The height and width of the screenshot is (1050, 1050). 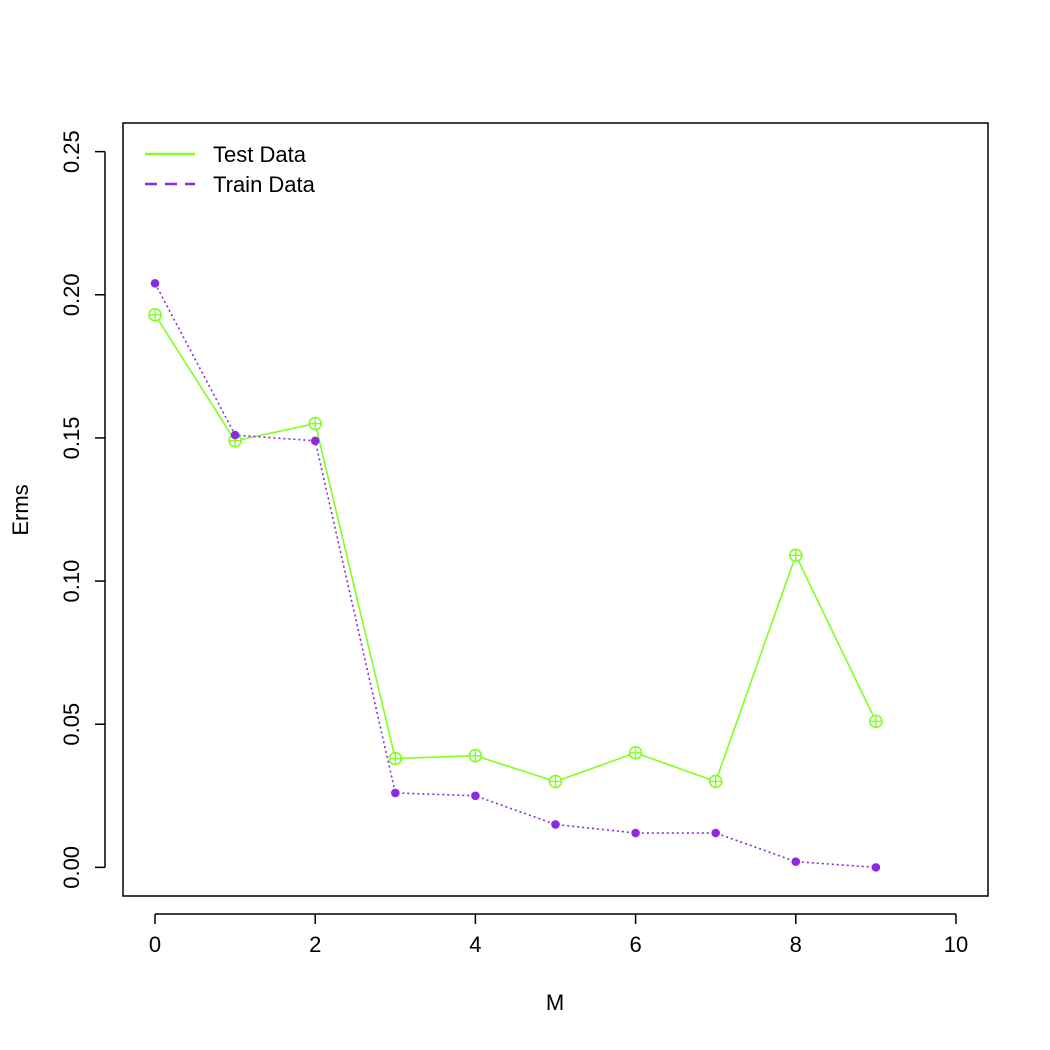 What do you see at coordinates (71, 867) in the screenshot?
I see `y-tick-label: 0.00` at bounding box center [71, 867].